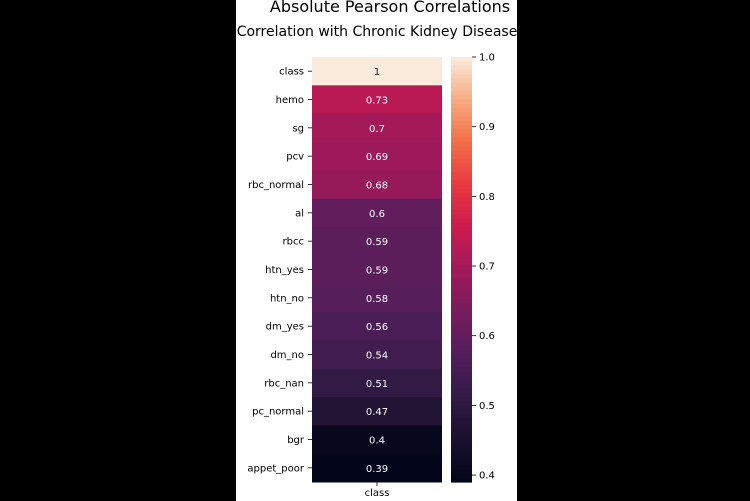 Image resolution: width=750 pixels, height=501 pixels. What do you see at coordinates (377, 493) in the screenshot?
I see `column-label-class: class` at bounding box center [377, 493].